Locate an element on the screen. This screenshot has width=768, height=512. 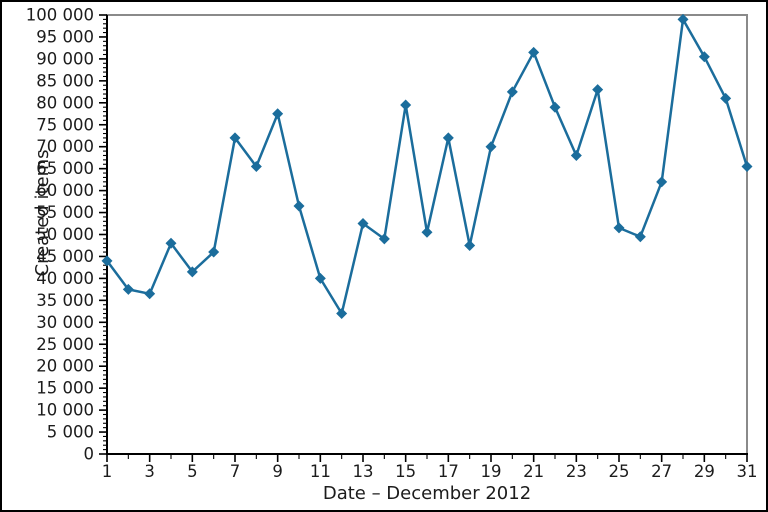
y-tick-label: 25 000 is located at coordinates (65, 344).